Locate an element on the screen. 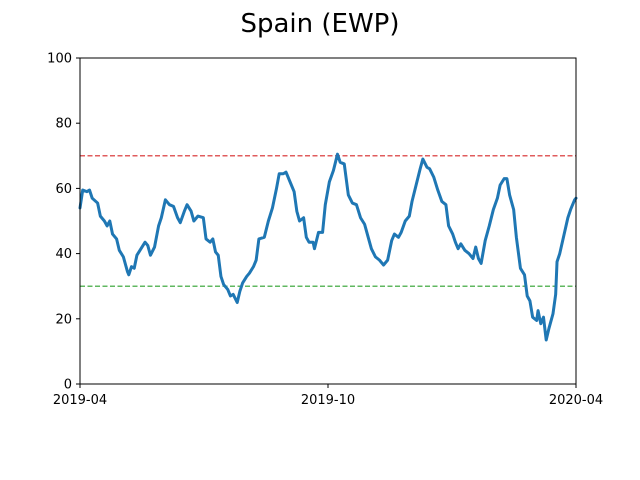 This screenshot has height=480, width=640. x-tick-label: 2020-04 is located at coordinates (576, 400).